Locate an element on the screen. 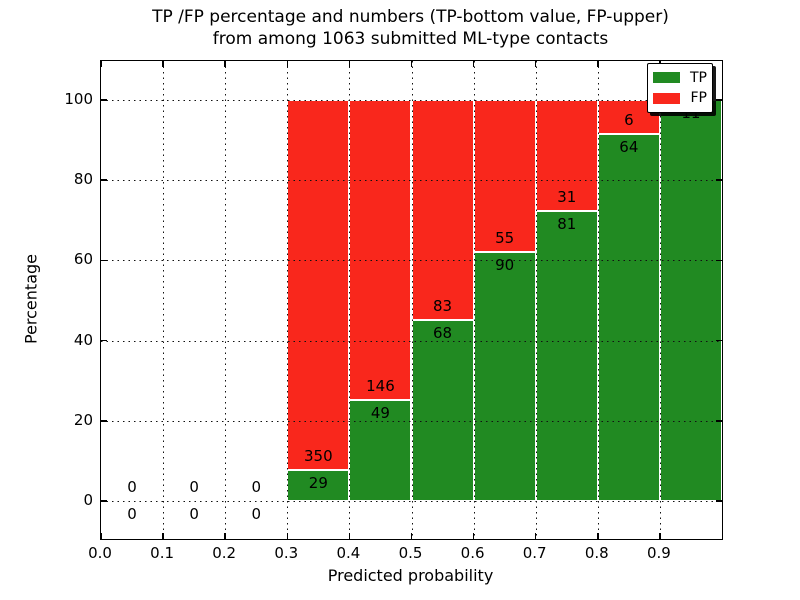 Image resolution: width=800 pixels, height=600 pixels. fp-count-label: 350 is located at coordinates (318, 456).